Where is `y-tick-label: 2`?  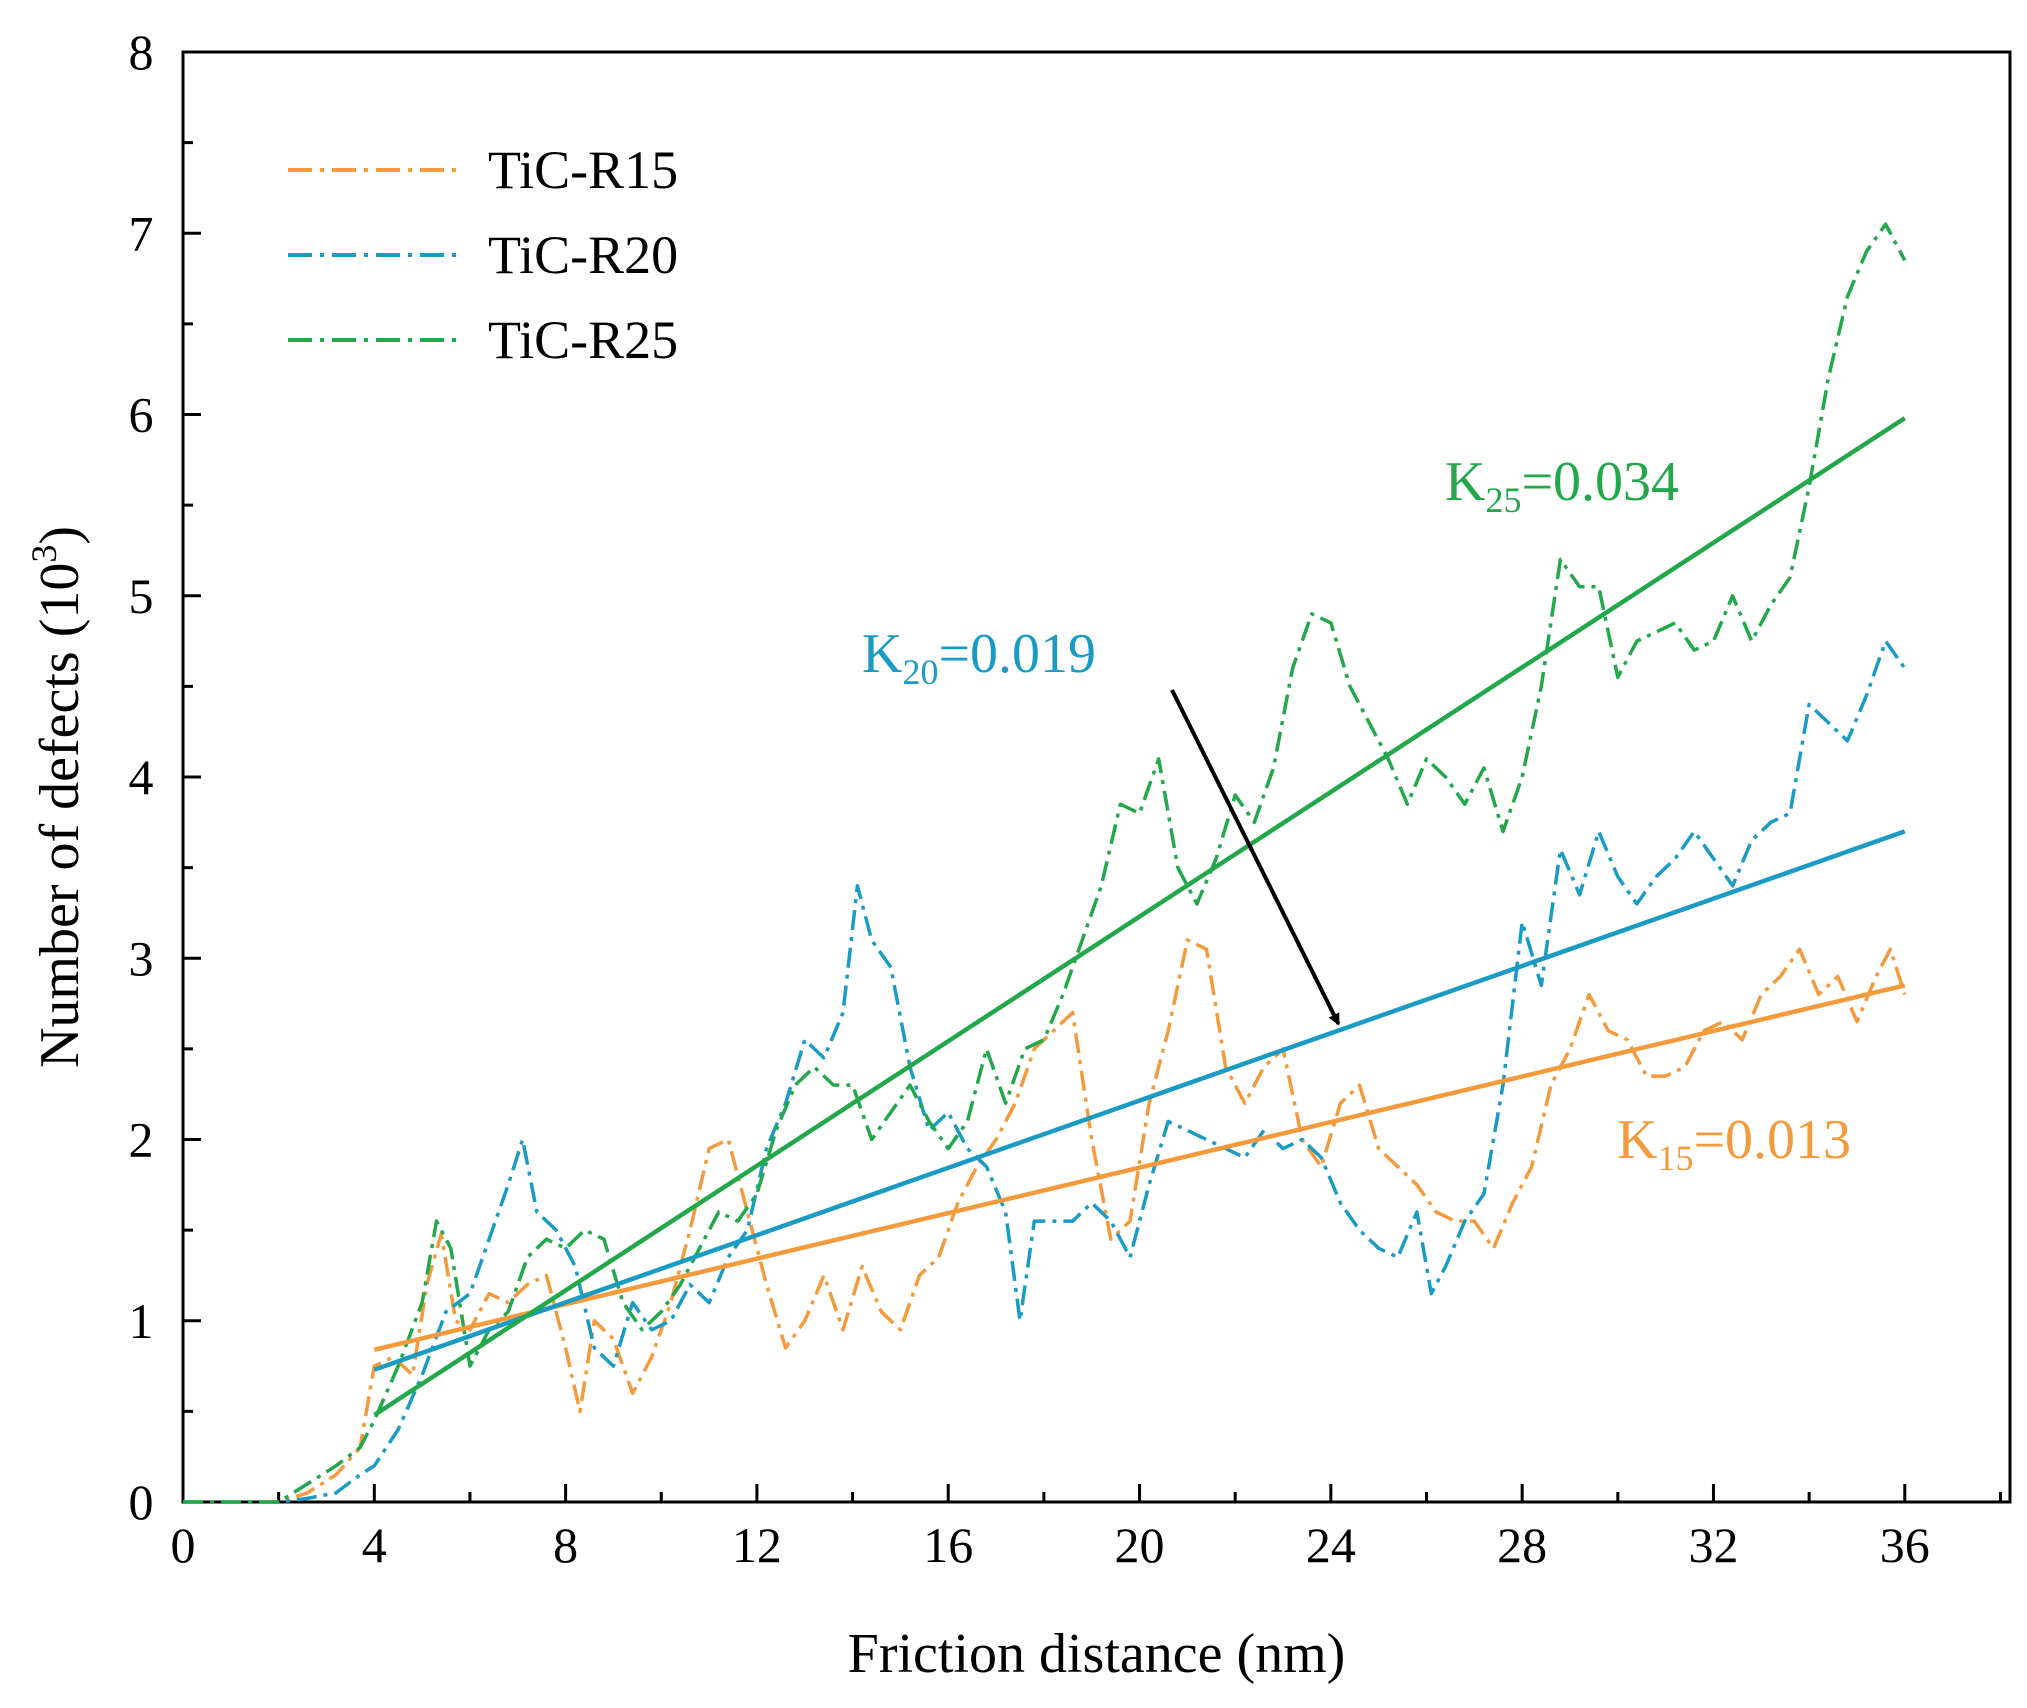
y-tick-label: 2 is located at coordinates (141, 1140).